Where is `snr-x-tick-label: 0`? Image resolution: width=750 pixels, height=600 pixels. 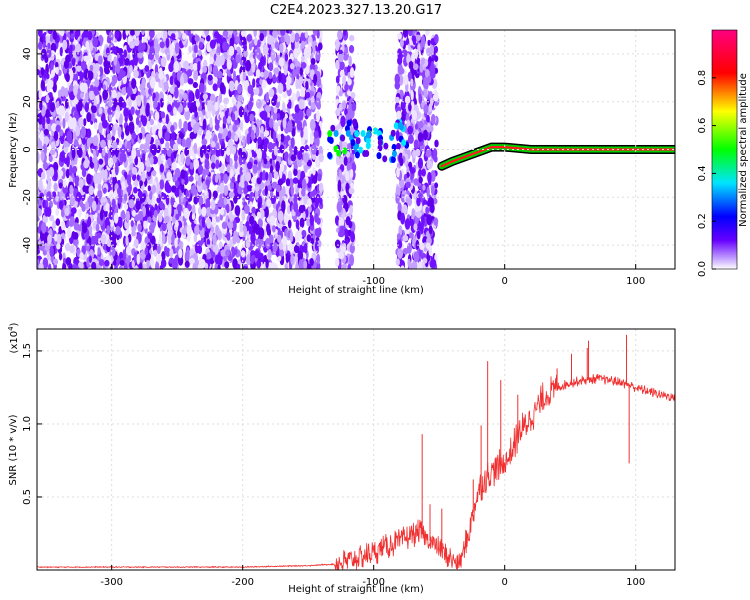 snr-x-tick-label: 0 is located at coordinates (505, 582).